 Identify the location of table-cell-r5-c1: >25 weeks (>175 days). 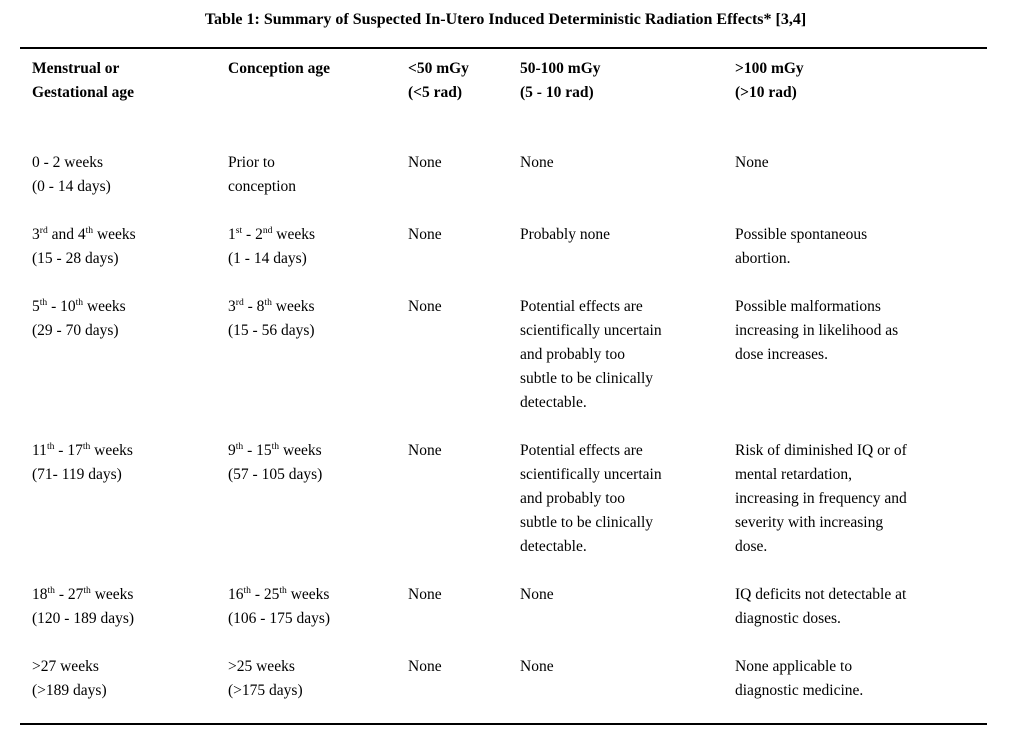
(265, 678).